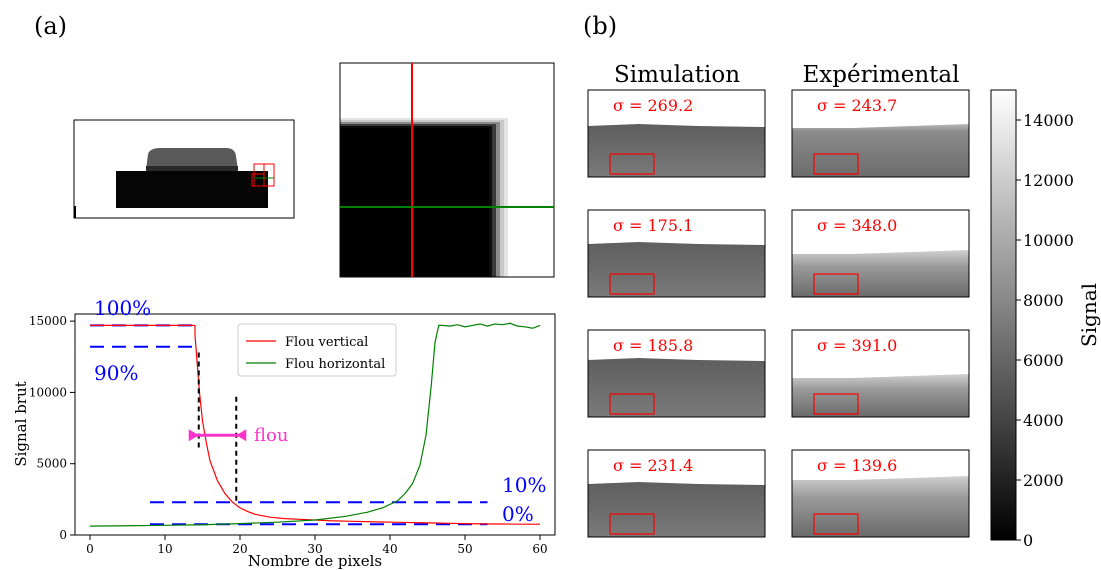 The image size is (1101, 570). Describe the element at coordinates (464, 549) in the screenshot. I see `x-tick-label: 50` at that location.